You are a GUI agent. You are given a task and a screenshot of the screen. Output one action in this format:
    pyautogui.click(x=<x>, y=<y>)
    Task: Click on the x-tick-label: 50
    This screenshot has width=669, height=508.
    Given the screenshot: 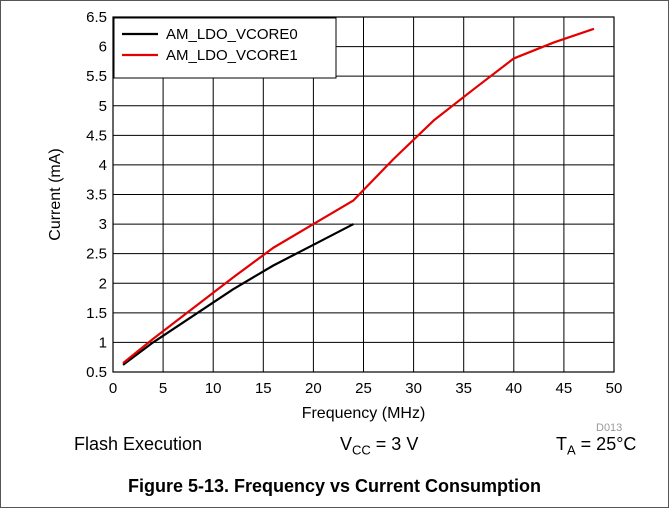 What is the action you would take?
    pyautogui.click(x=614, y=388)
    